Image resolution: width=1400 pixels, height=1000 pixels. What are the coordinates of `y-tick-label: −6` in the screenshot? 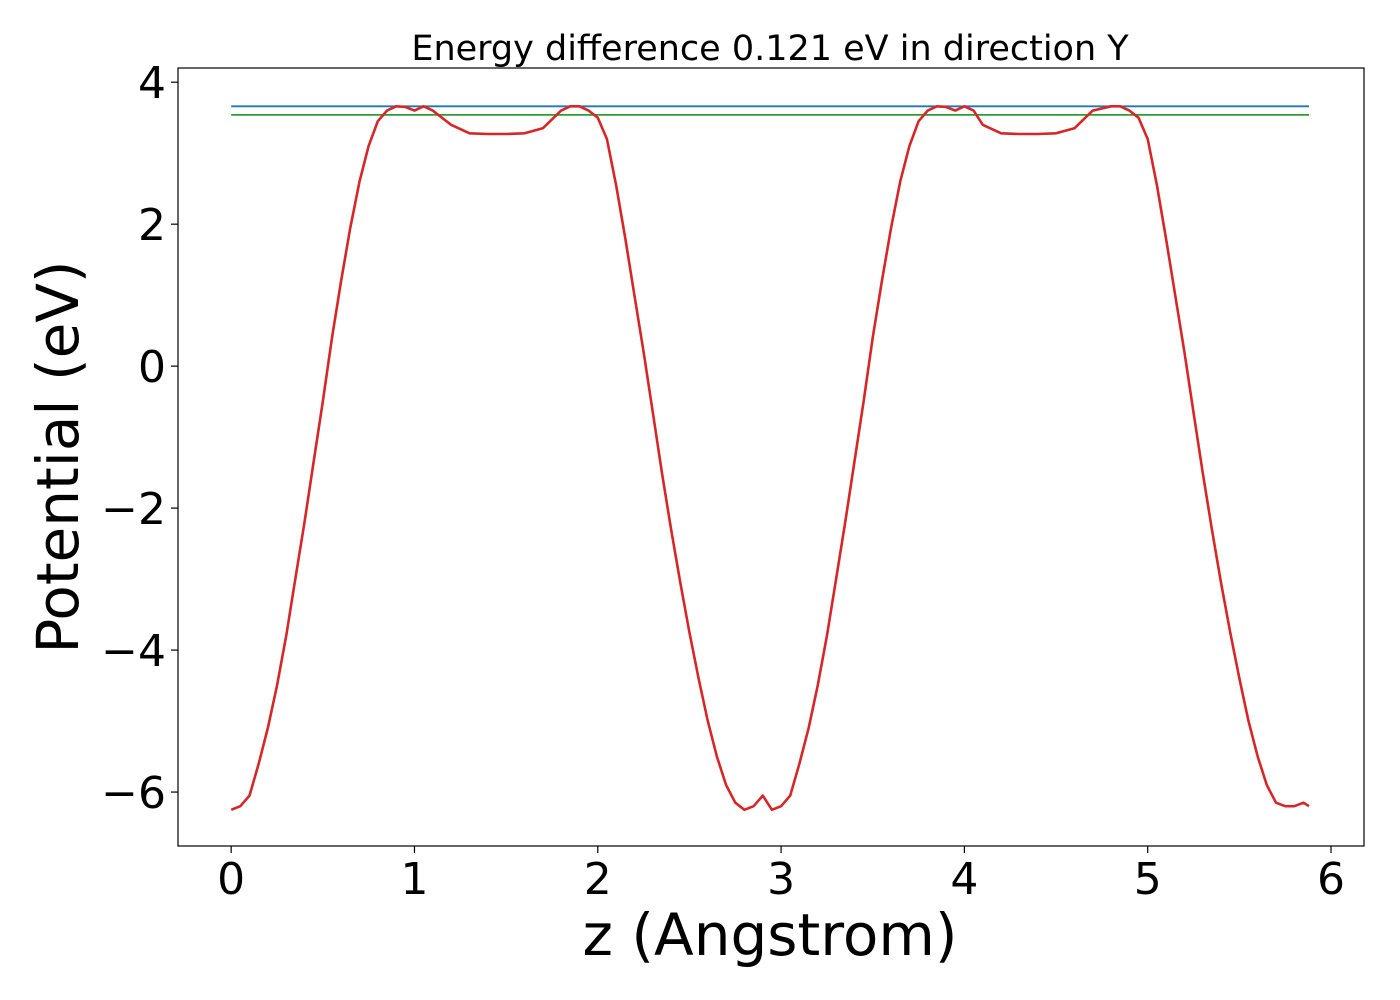 It's located at (133, 793).